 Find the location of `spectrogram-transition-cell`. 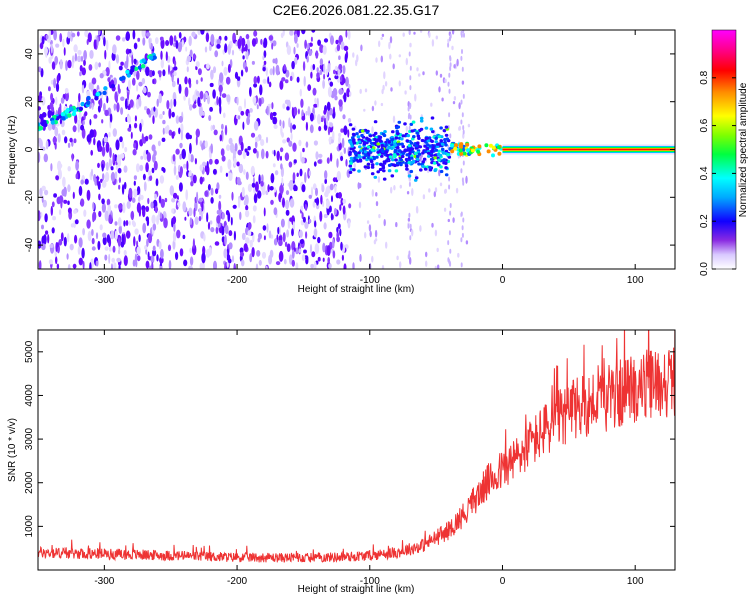

spectrogram-transition-cell is located at coordinates (490, 145).